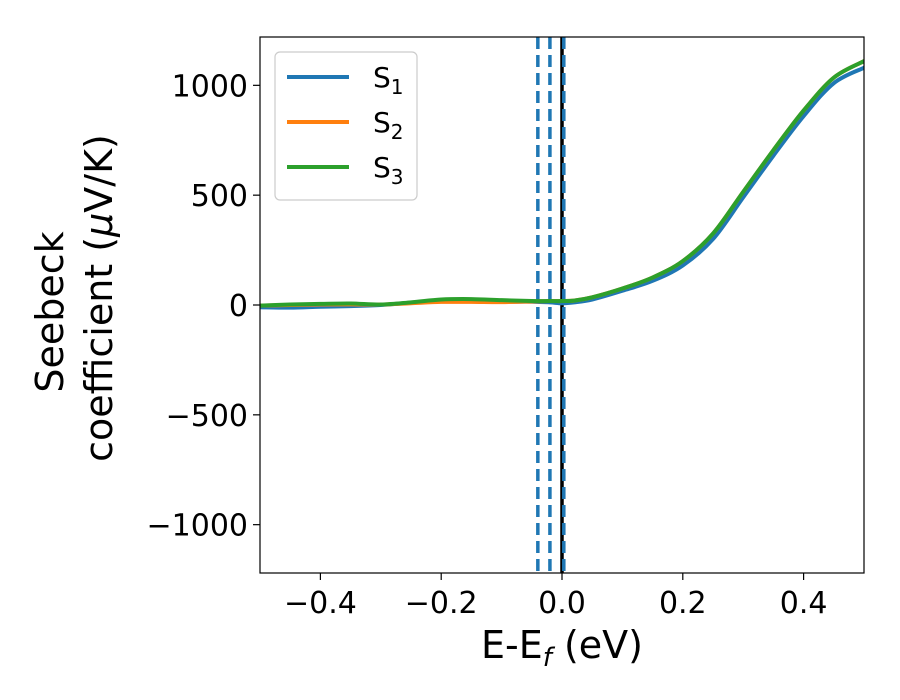 Image resolution: width=900 pixels, height=700 pixels. I want to click on x-tick-label: 0.4, so click(804, 603).